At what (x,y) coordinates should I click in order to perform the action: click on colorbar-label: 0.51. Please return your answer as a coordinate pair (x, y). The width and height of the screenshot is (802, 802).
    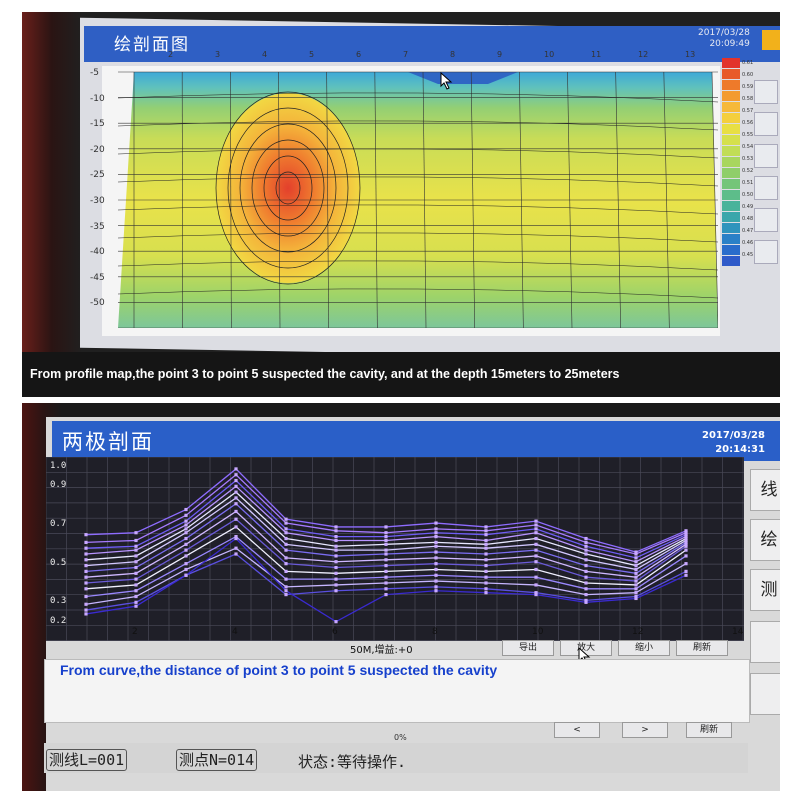
    Looking at the image, I should click on (748, 183).